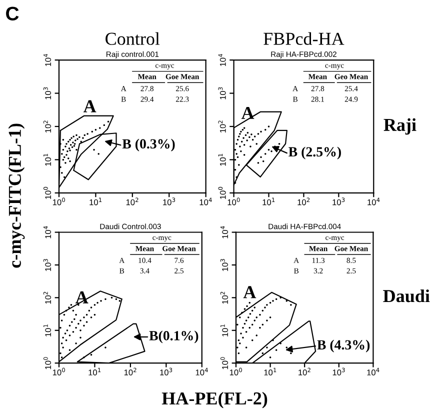  I want to click on annotation: B(0.1%), so click(173, 337).